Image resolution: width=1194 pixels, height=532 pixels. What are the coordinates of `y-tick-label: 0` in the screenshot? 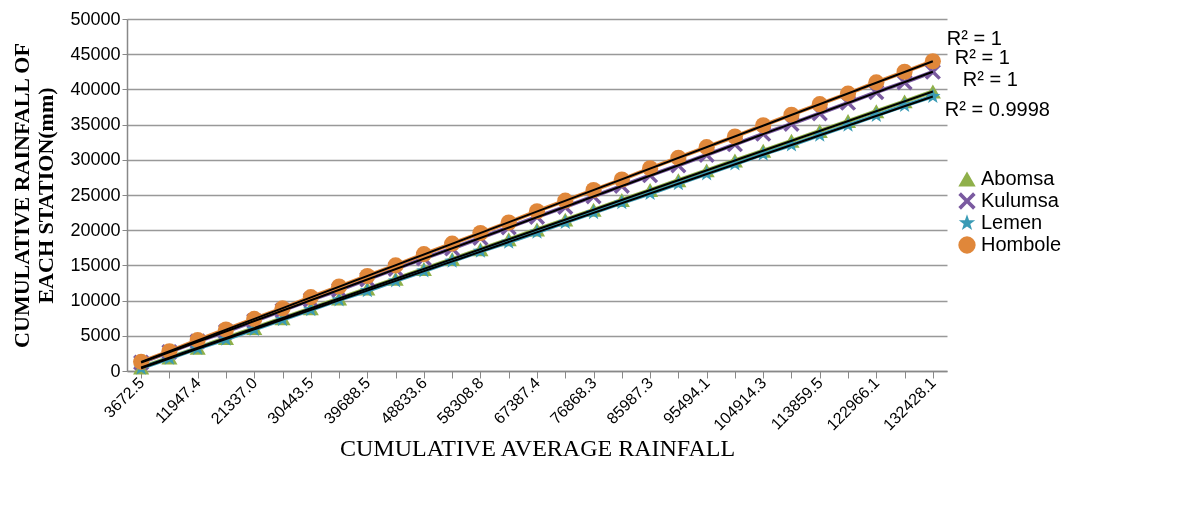 It's located at (115, 370).